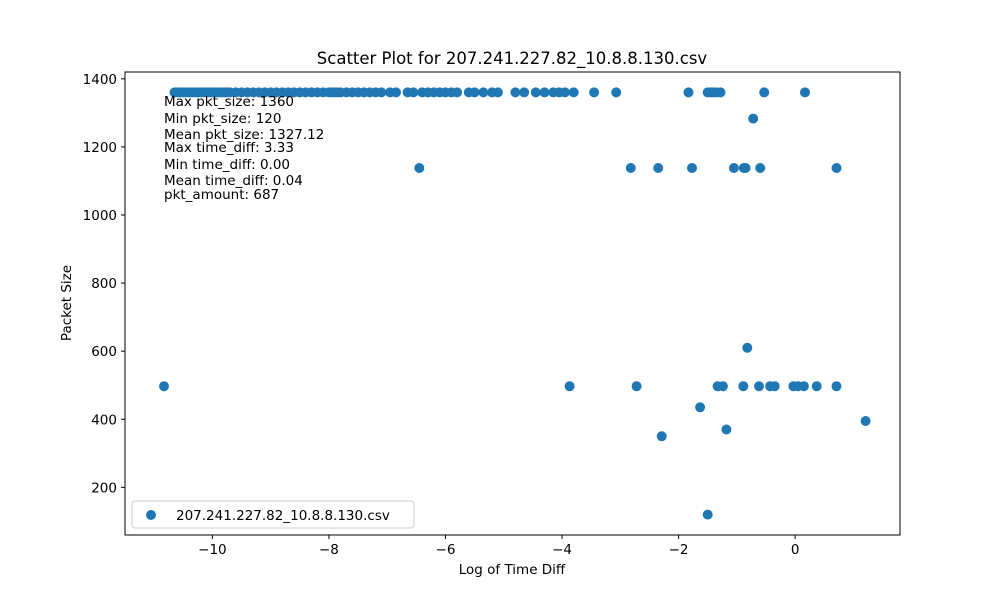 The height and width of the screenshot is (600, 1000). What do you see at coordinates (100, 80) in the screenshot?
I see `y-tick-label: 1400` at bounding box center [100, 80].